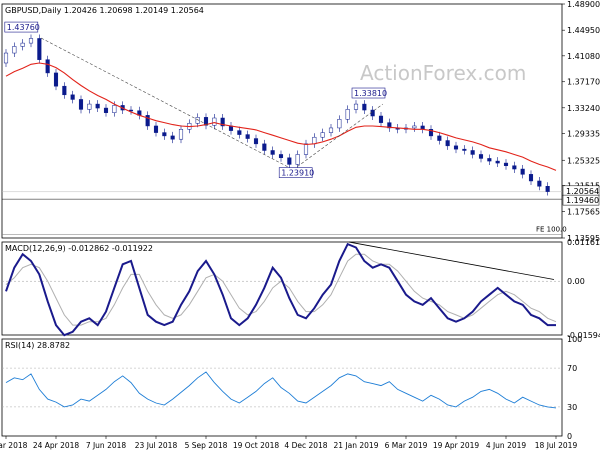  I want to click on level-price-label: 1.19460, so click(582, 200).